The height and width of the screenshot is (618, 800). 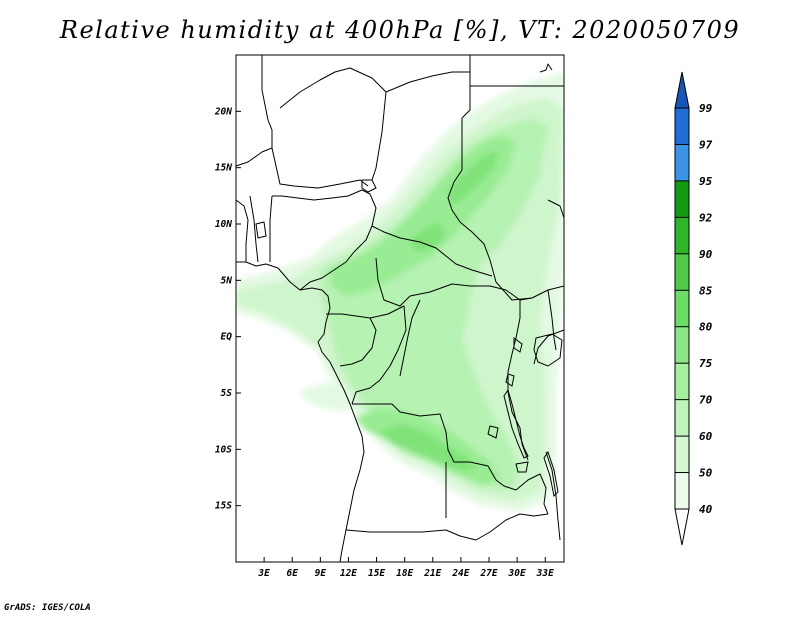 What do you see at coordinates (411, 535) in the screenshot?
I see `angola-namibia-border` at bounding box center [411, 535].